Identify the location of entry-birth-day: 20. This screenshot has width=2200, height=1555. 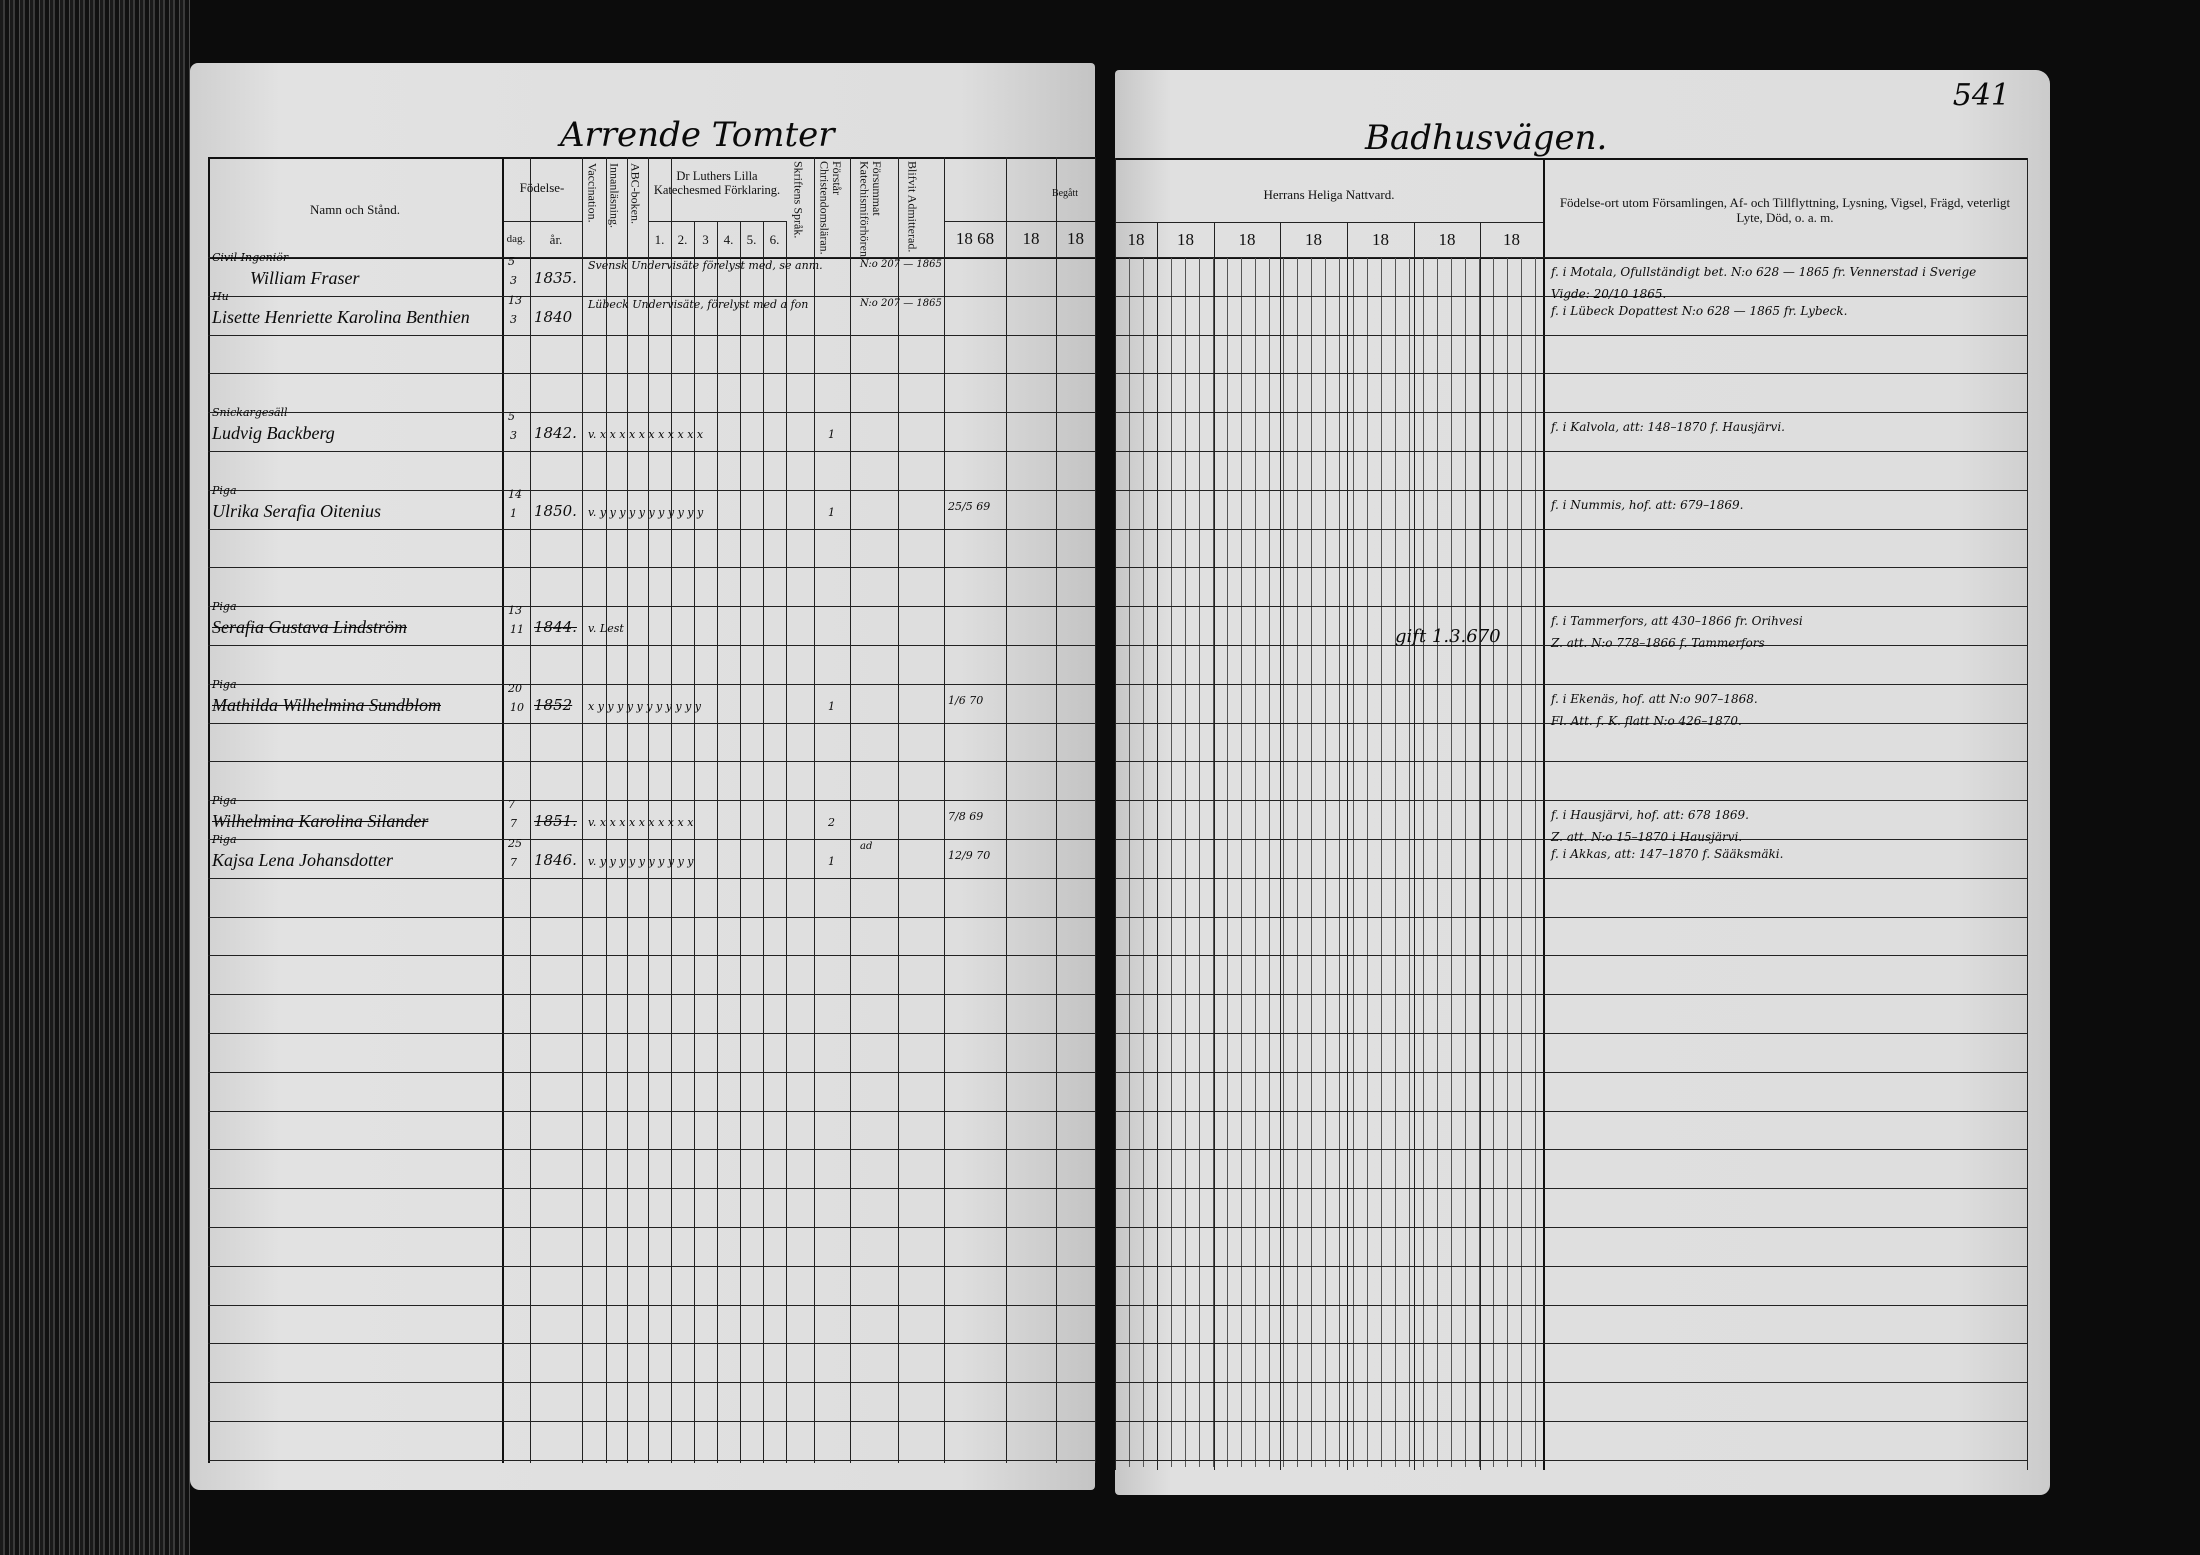
(515, 688).